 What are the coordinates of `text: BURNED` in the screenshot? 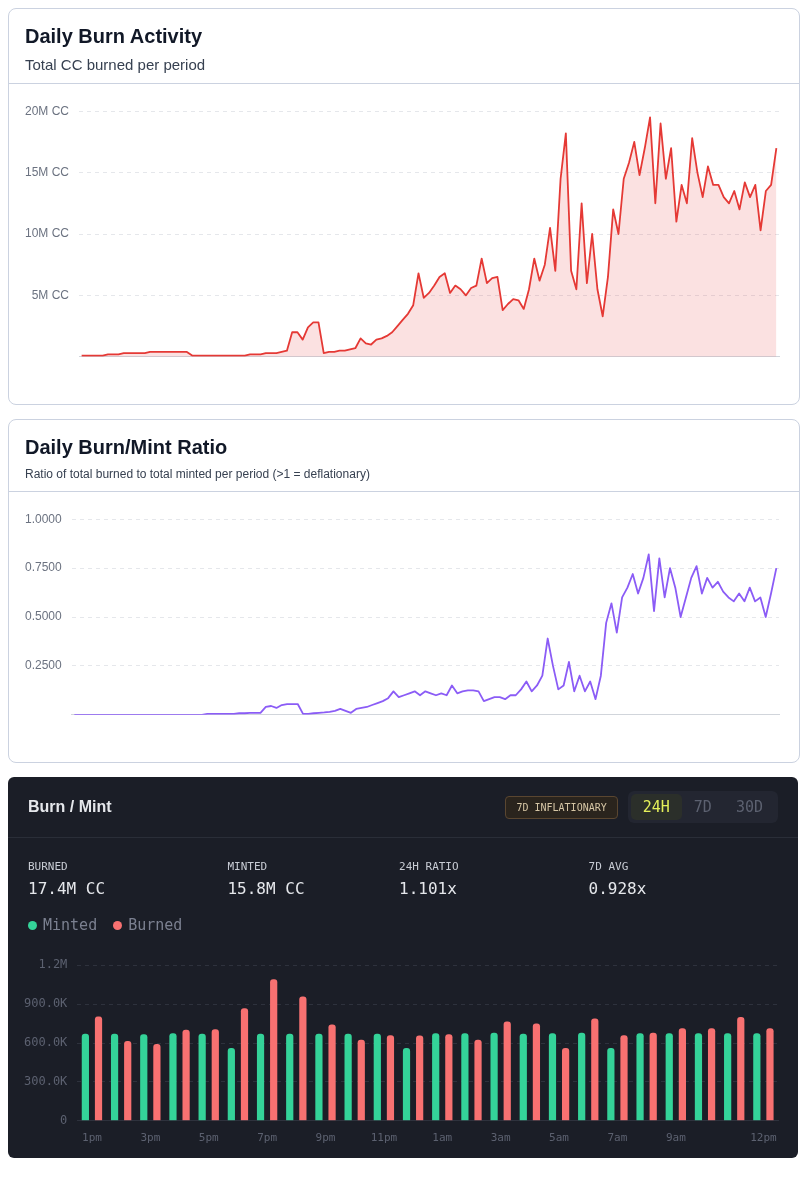 It's located at (48, 866).